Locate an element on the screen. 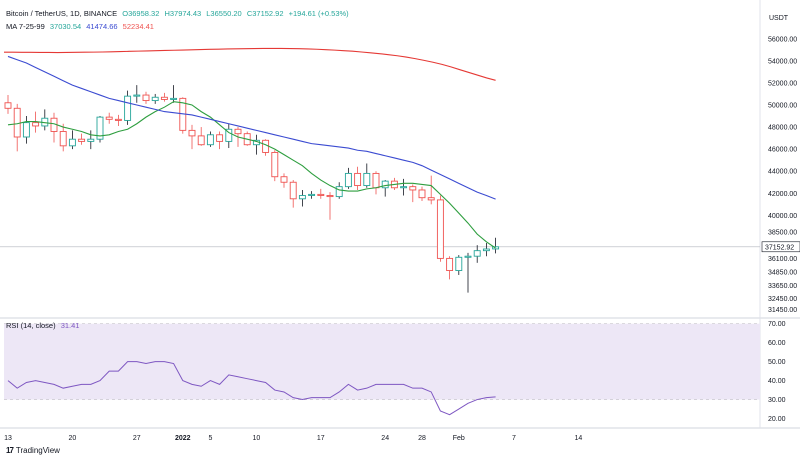 The height and width of the screenshot is (460, 800). low-value: L36550.20 is located at coordinates (224, 13).